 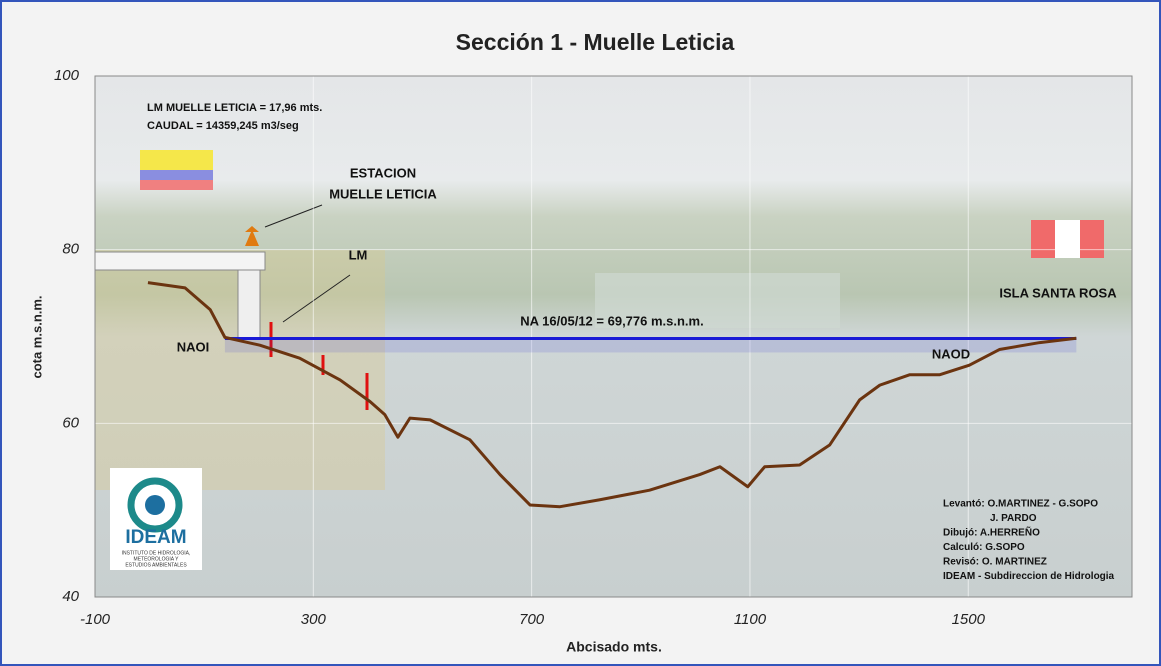 I want to click on x-tick-label: 1100, so click(x=750, y=619).